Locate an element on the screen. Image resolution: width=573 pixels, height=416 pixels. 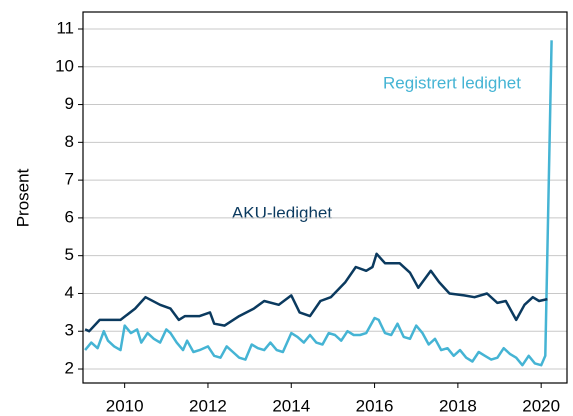
y-axis-label: Prosent is located at coordinates (22, 197).